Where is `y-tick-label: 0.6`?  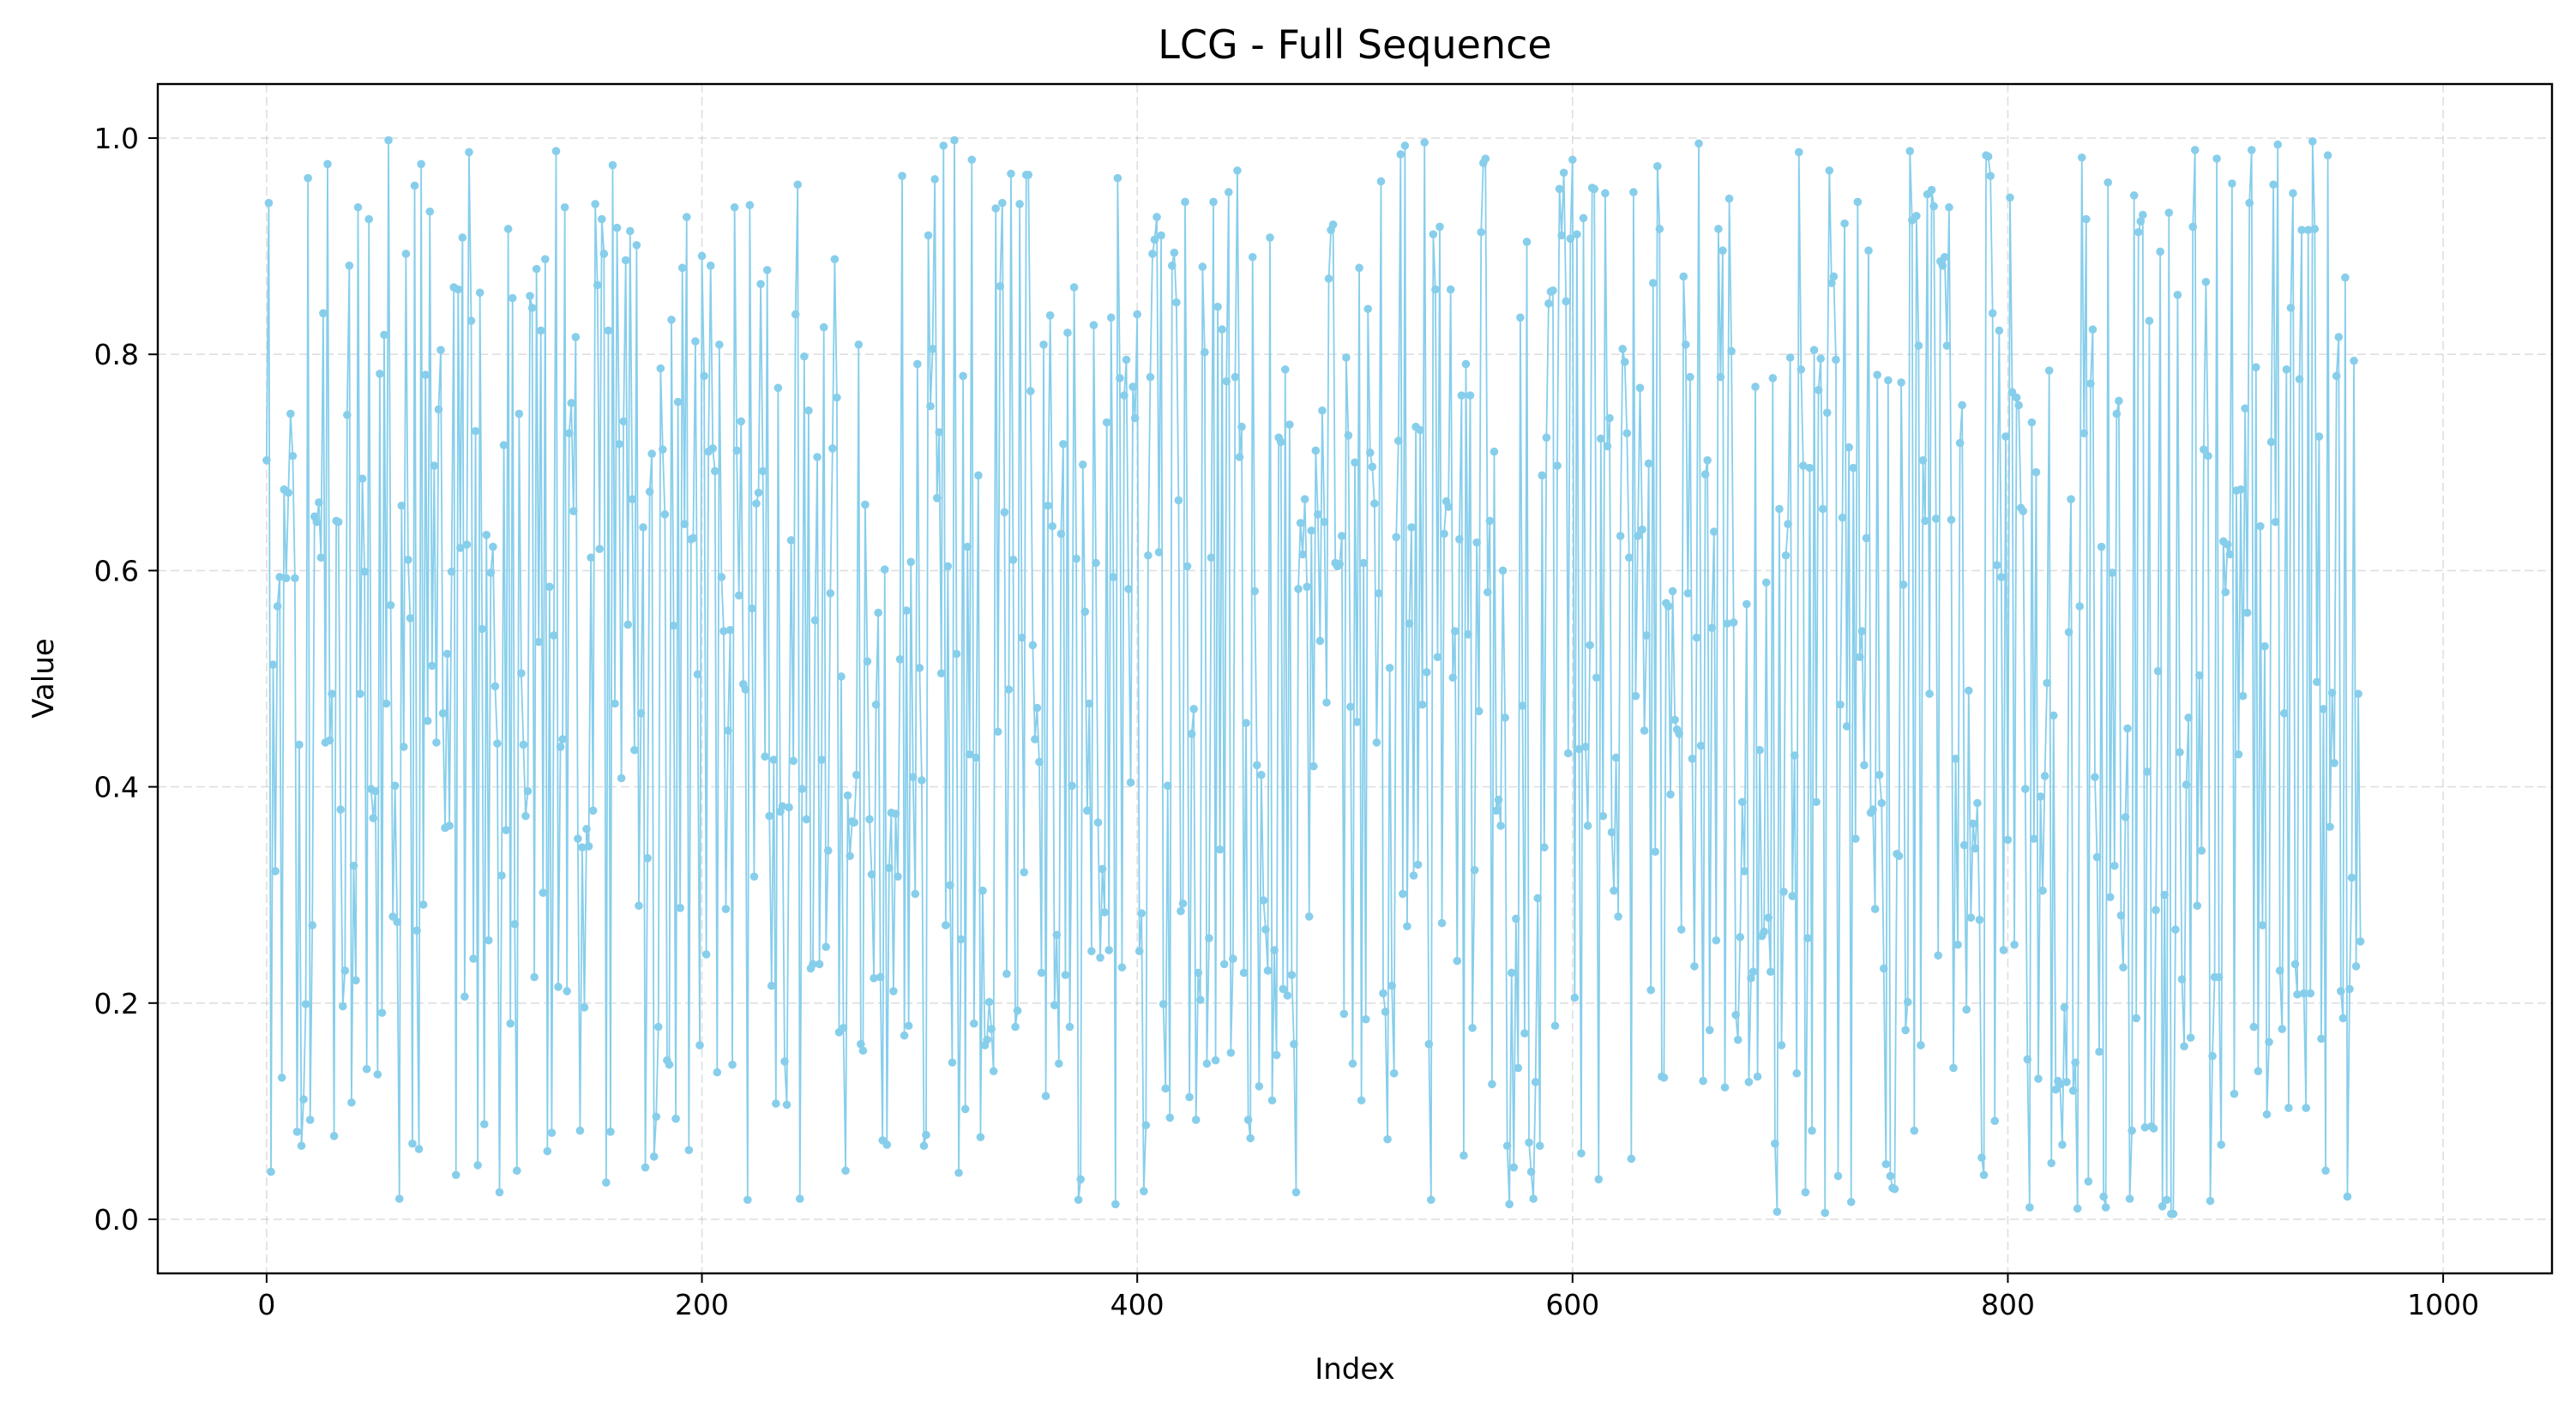
y-tick-label: 0.6 is located at coordinates (117, 570).